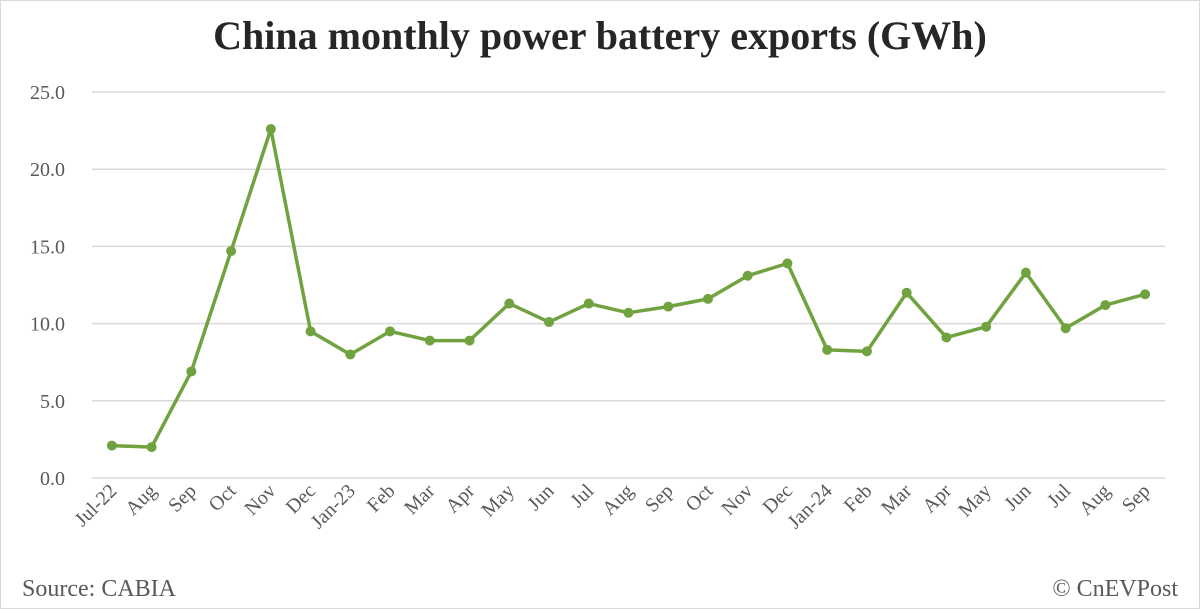 This screenshot has width=1200, height=609. Describe the element at coordinates (47, 170) in the screenshot. I see `y-tick-label: 20.0` at that location.